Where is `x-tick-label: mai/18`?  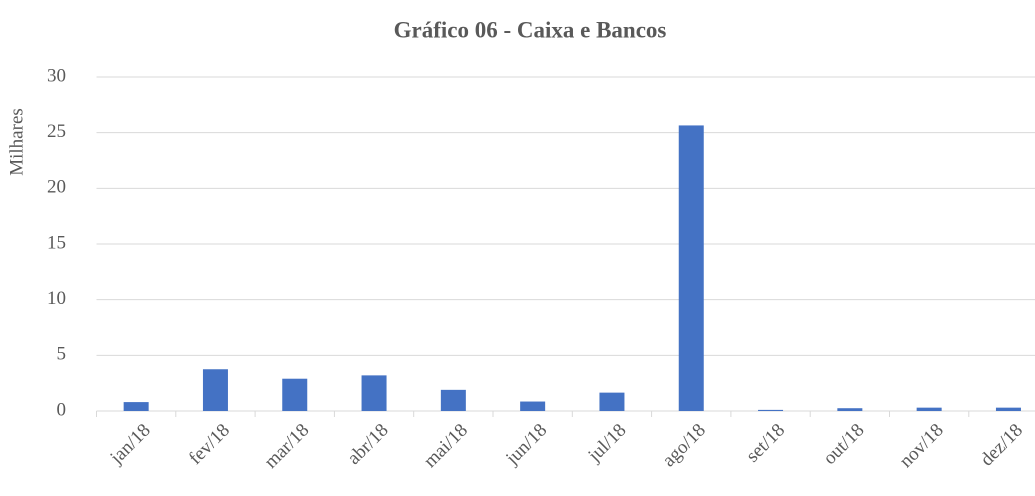 x-tick-label: mai/18 is located at coordinates (446, 446).